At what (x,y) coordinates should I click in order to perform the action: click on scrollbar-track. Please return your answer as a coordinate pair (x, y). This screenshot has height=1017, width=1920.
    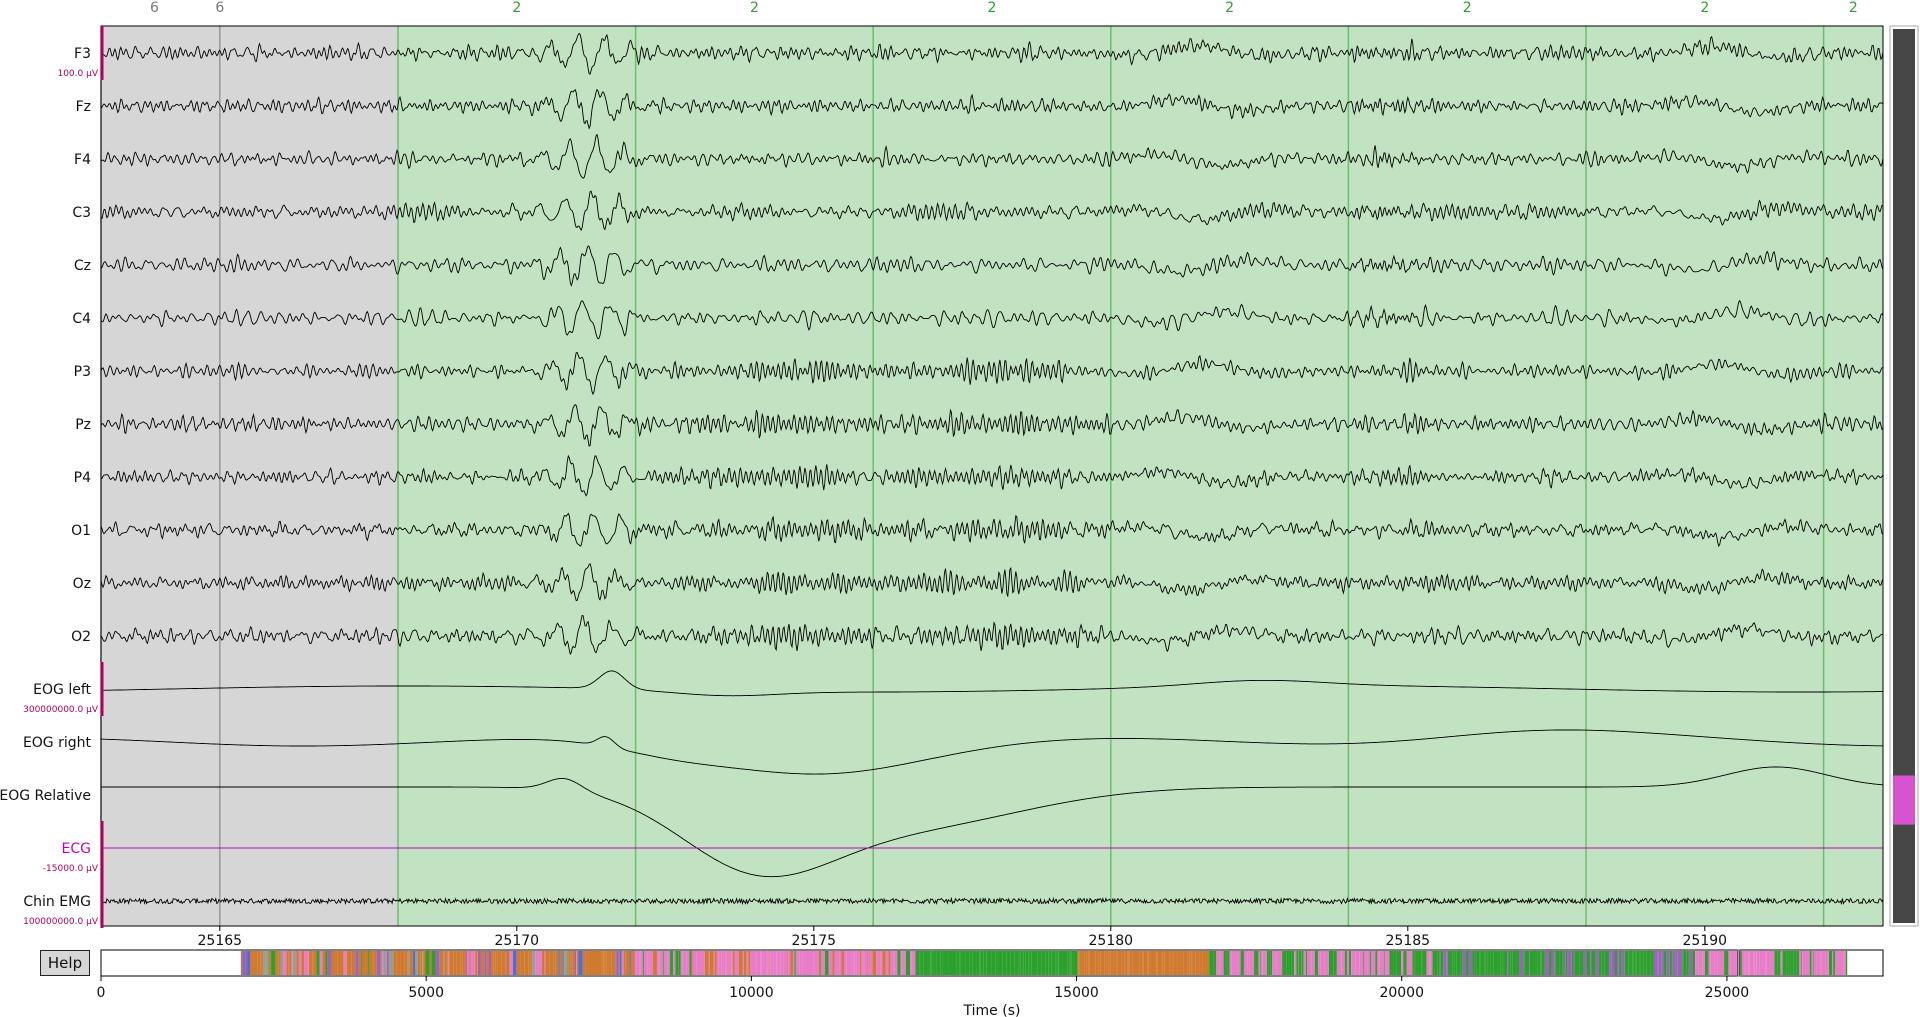
    Looking at the image, I should click on (1904, 476).